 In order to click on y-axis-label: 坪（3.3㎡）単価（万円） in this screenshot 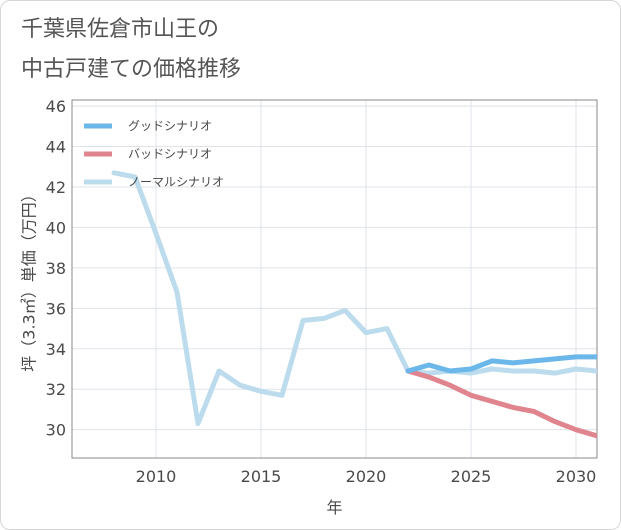, I will do `click(29, 278)`.